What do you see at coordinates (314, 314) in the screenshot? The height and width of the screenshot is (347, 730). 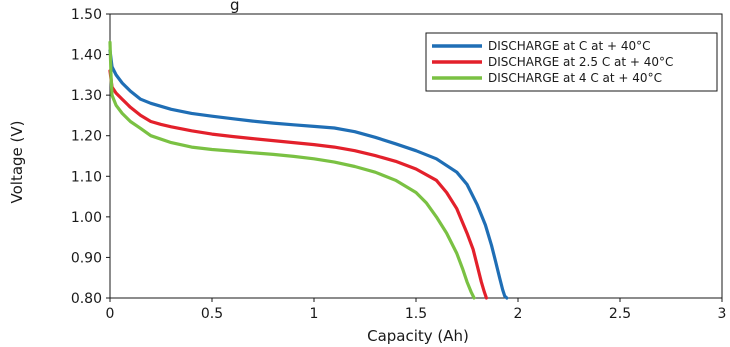 I see `x-tick-label: 1` at bounding box center [314, 314].